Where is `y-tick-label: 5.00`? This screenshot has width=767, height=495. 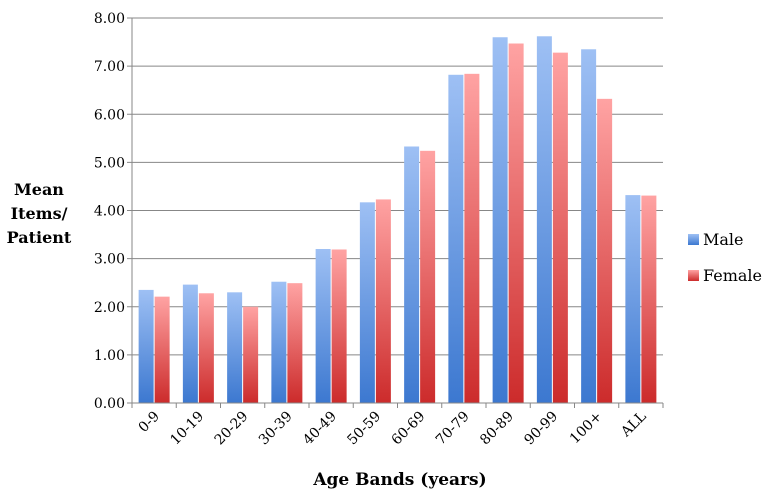 y-tick-label: 5.00 is located at coordinates (109, 163).